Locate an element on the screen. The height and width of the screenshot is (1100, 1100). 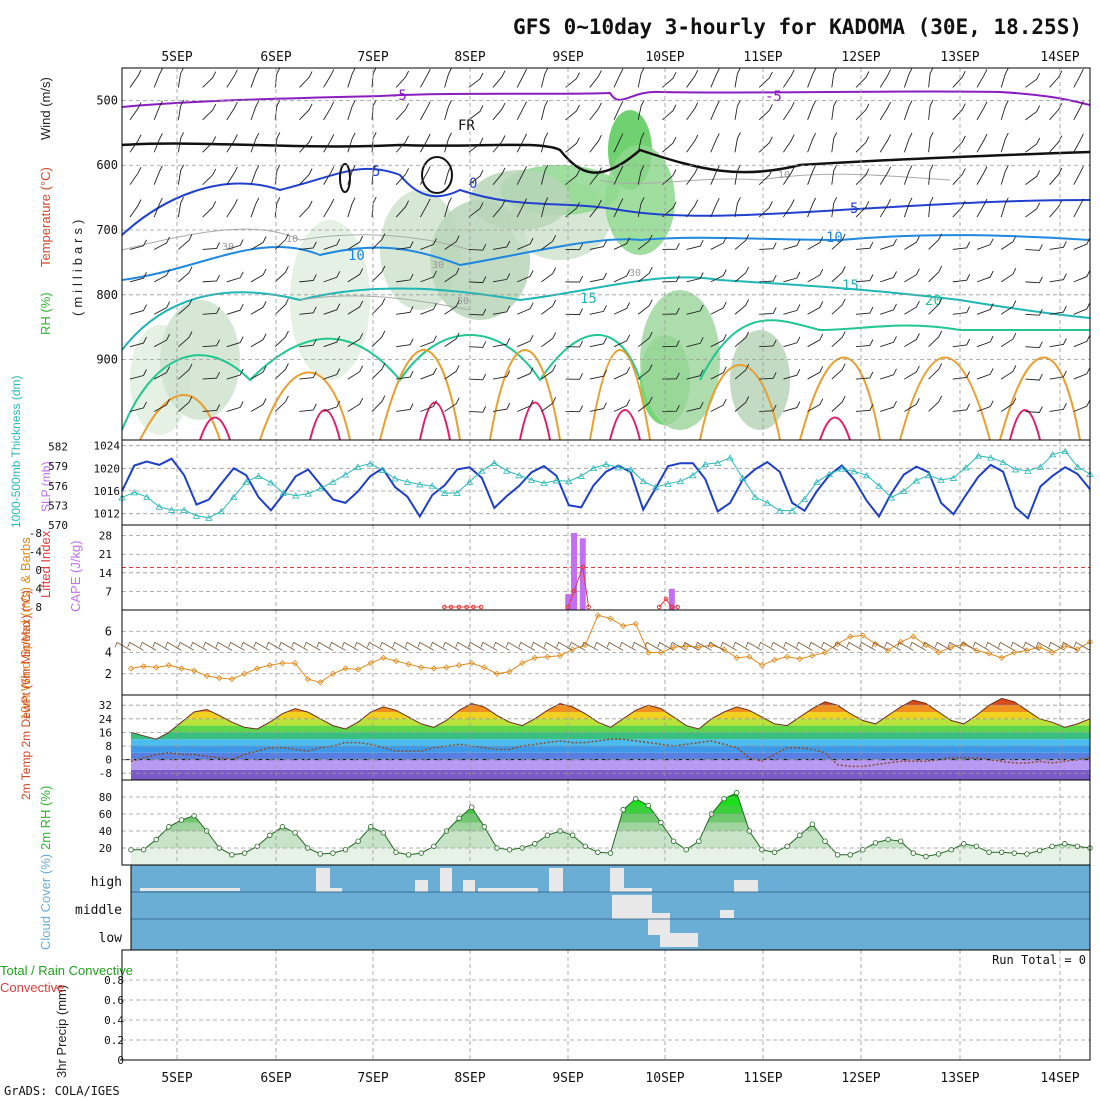
rh-contour is located at coordinates (385, 303).